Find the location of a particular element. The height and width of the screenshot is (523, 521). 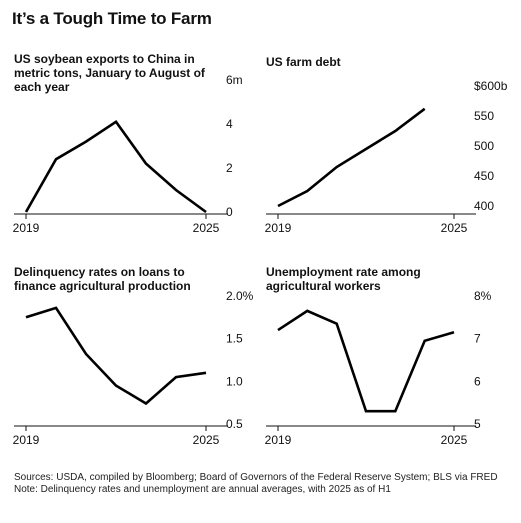

y-tick-label: 5 is located at coordinates (477, 424).